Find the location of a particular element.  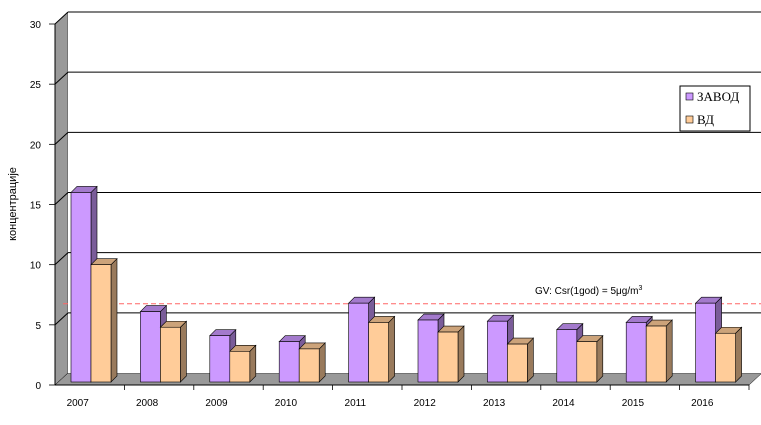

x-tick-label: 2011 is located at coordinates (356, 403).